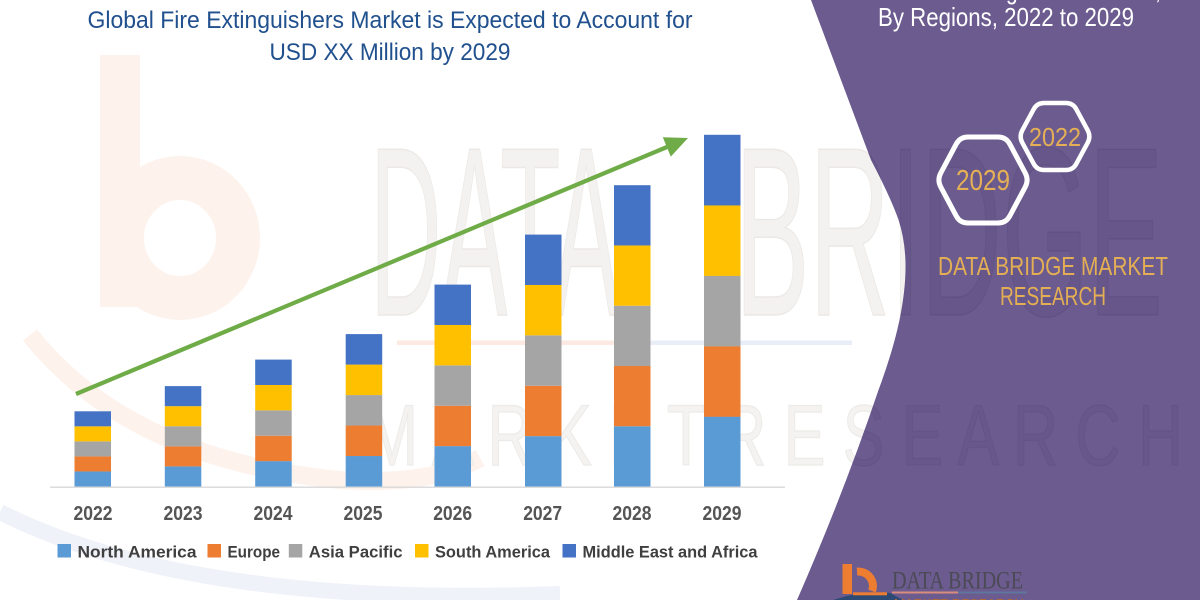 This screenshot has height=600, width=1200. I want to click on svg-text: 2028, so click(632, 514).